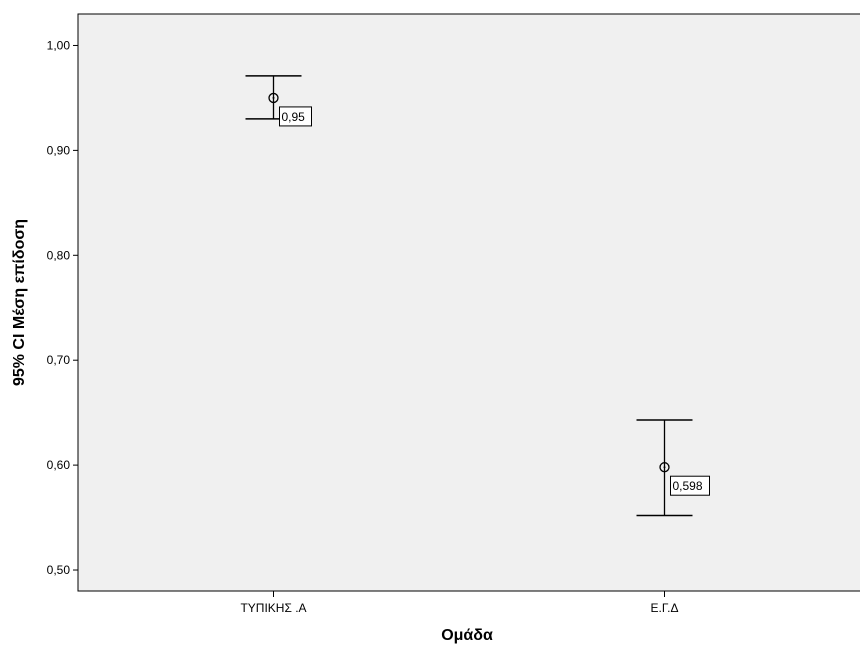  What do you see at coordinates (62, 307) in the screenshot?
I see `y-axis: 0,50 0,60 0,70 0,80 0,90 1,00` at bounding box center [62, 307].